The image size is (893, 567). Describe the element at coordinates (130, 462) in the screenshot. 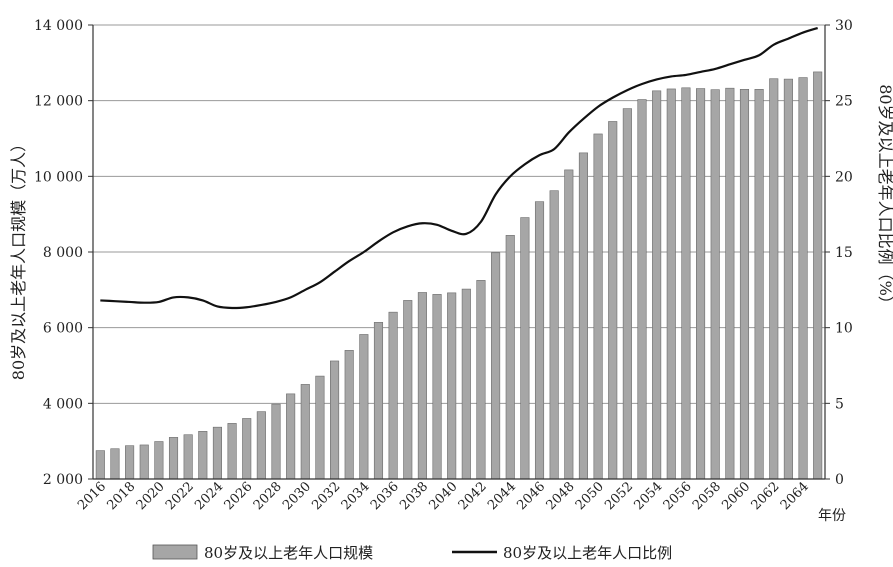

I see `bar-2018` at that location.